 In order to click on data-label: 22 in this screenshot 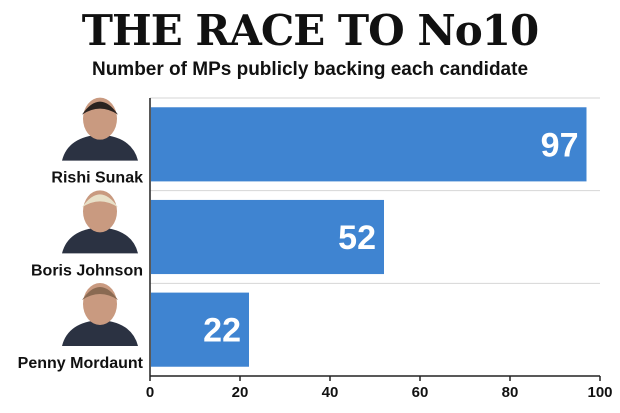, I will do `click(222, 331)`.